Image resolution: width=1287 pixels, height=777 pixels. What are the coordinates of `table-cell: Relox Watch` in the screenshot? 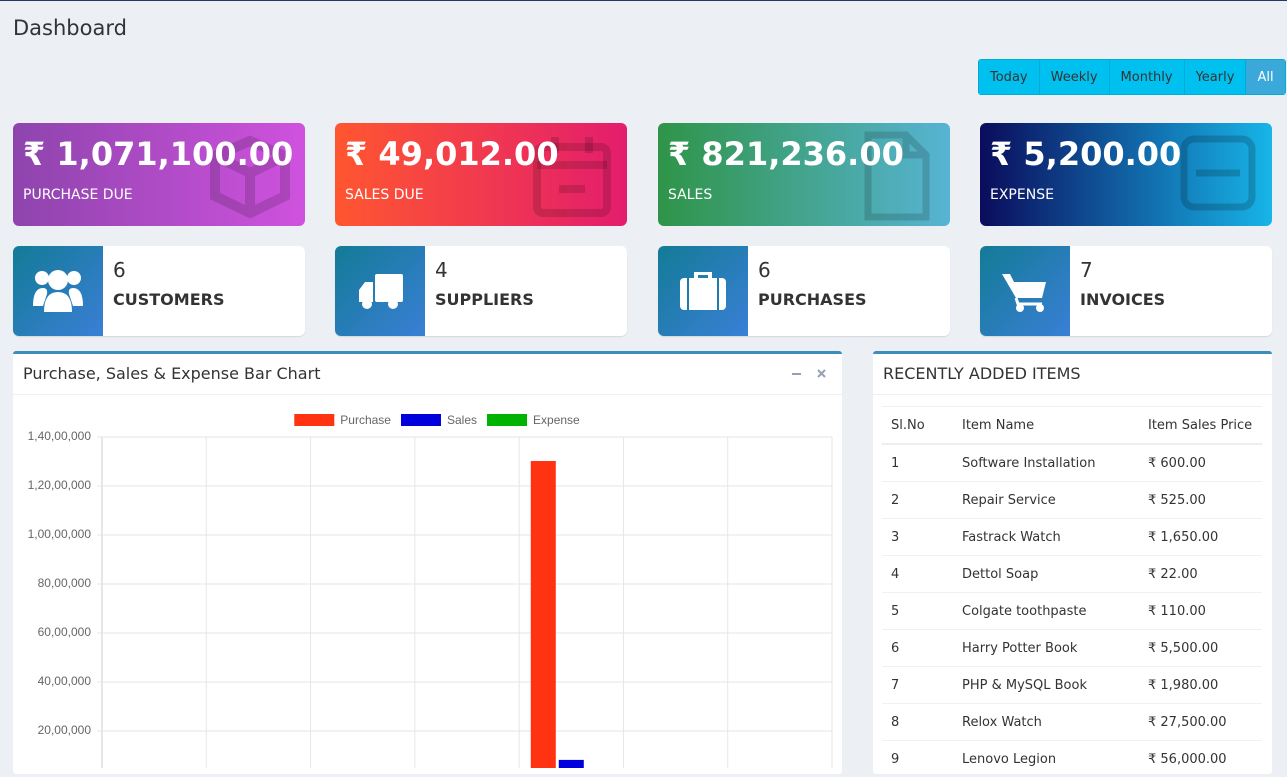 It's located at (1046, 722).